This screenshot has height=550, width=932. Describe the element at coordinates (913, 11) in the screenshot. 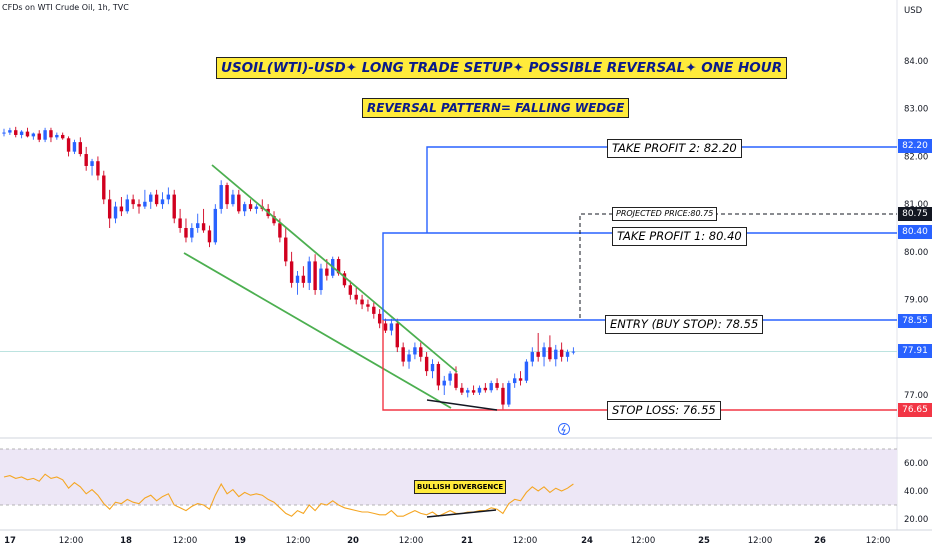

I see `currency-label: USD` at that location.